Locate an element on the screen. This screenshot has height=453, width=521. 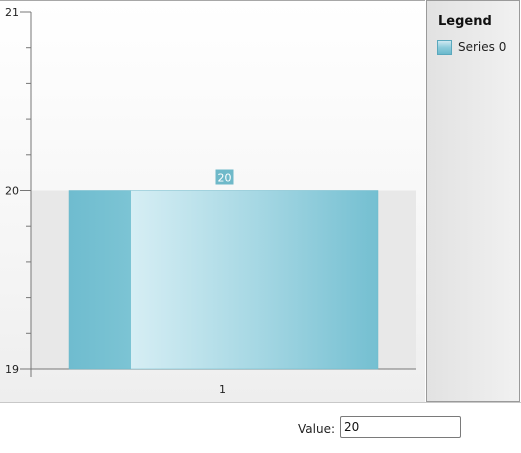
value-input is located at coordinates (400, 427).